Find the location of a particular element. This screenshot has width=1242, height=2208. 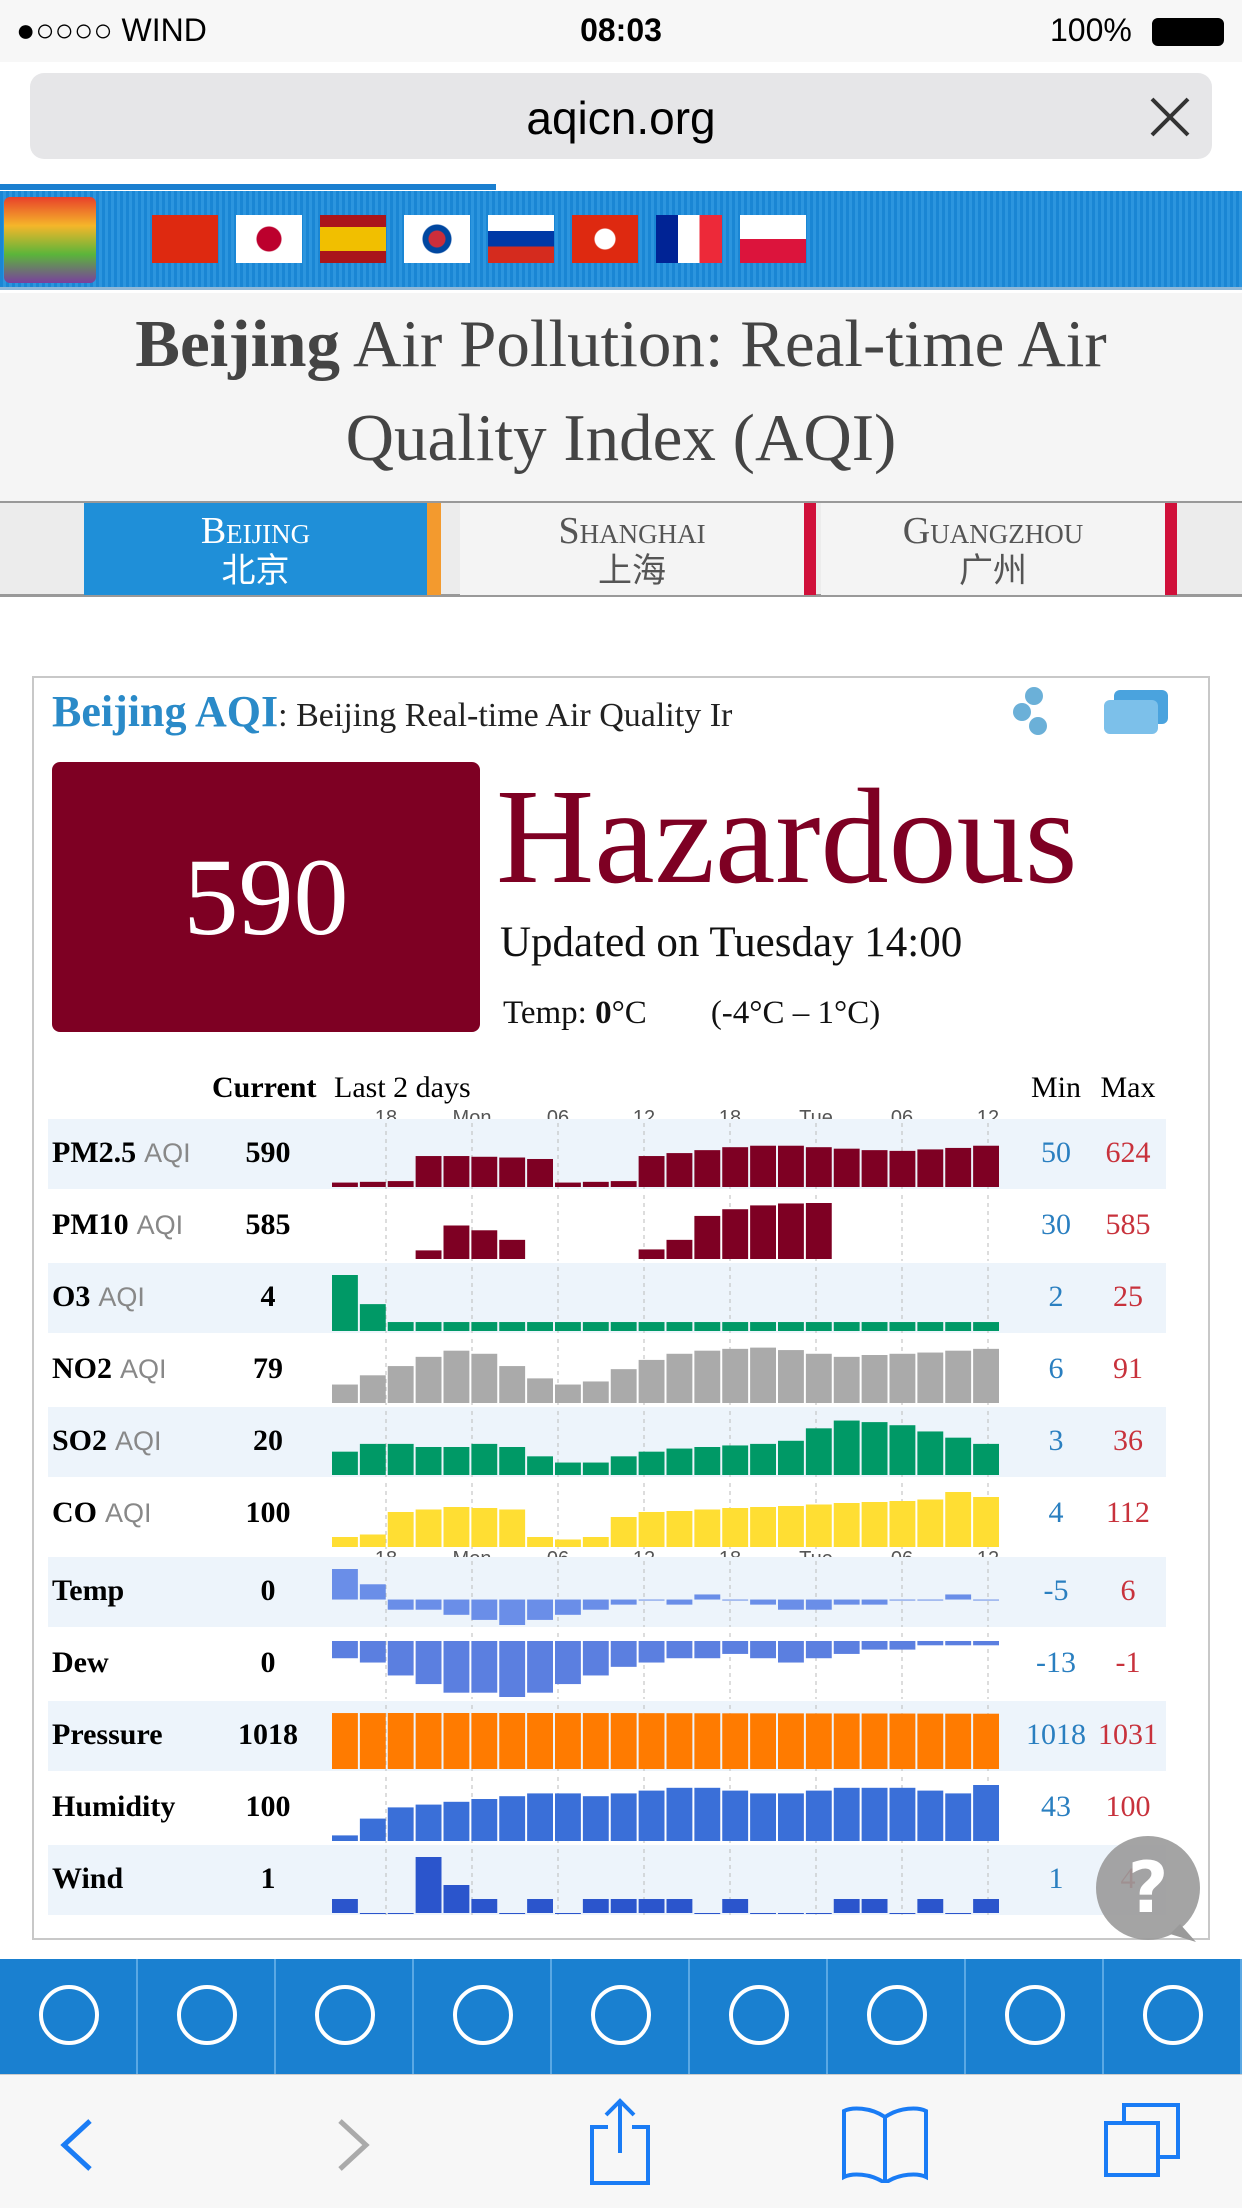

url: aqicn.org is located at coordinates (621, 118).